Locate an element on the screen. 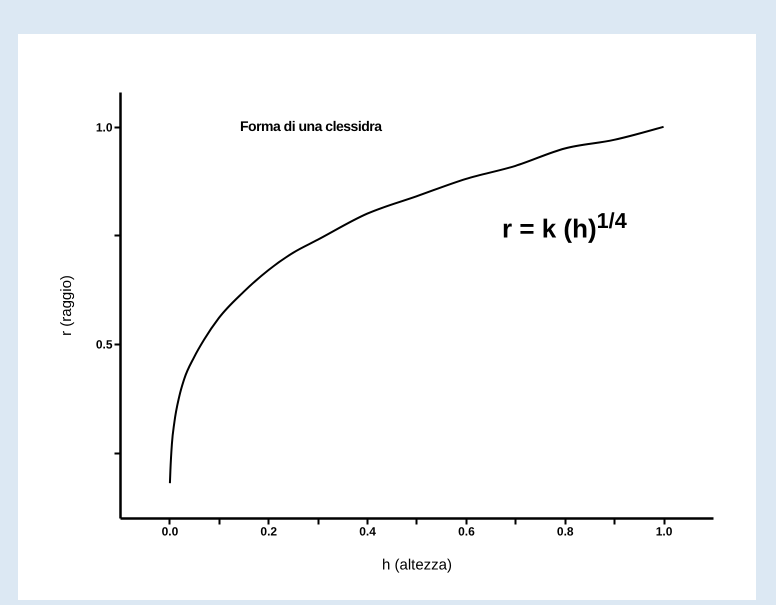 The height and width of the screenshot is (605, 776). x-tick-label: 0.0 is located at coordinates (170, 531).